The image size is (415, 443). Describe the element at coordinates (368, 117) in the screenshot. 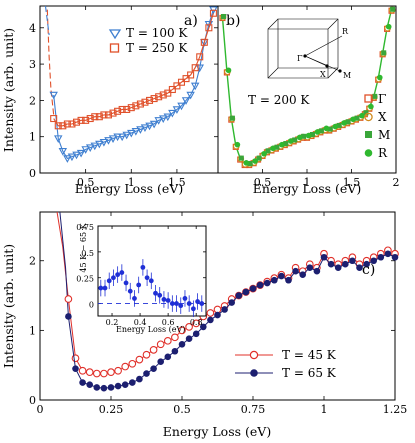

I see `legend-marker-x` at that location.